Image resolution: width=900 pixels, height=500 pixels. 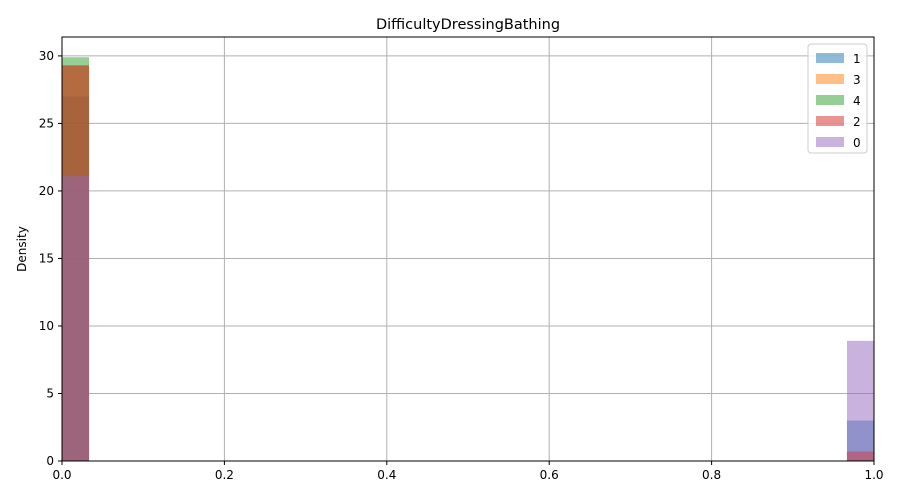 I want to click on y-axis-ticks: 0 5 10 15 20 25 30, so click(x=50, y=258).